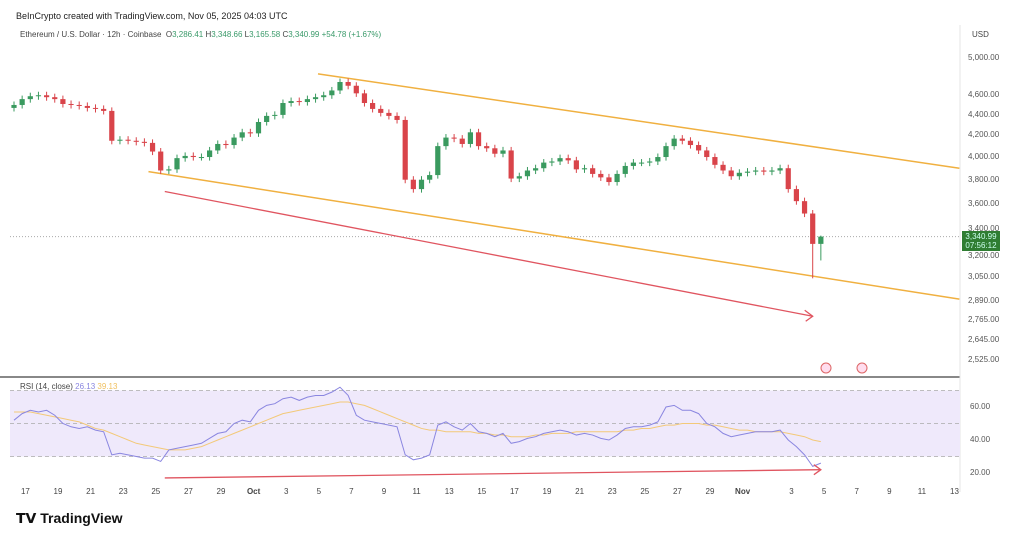 This screenshot has height=536, width=1024. Describe the element at coordinates (984, 320) in the screenshot. I see `price-tick-label: 2,765.00` at that location.